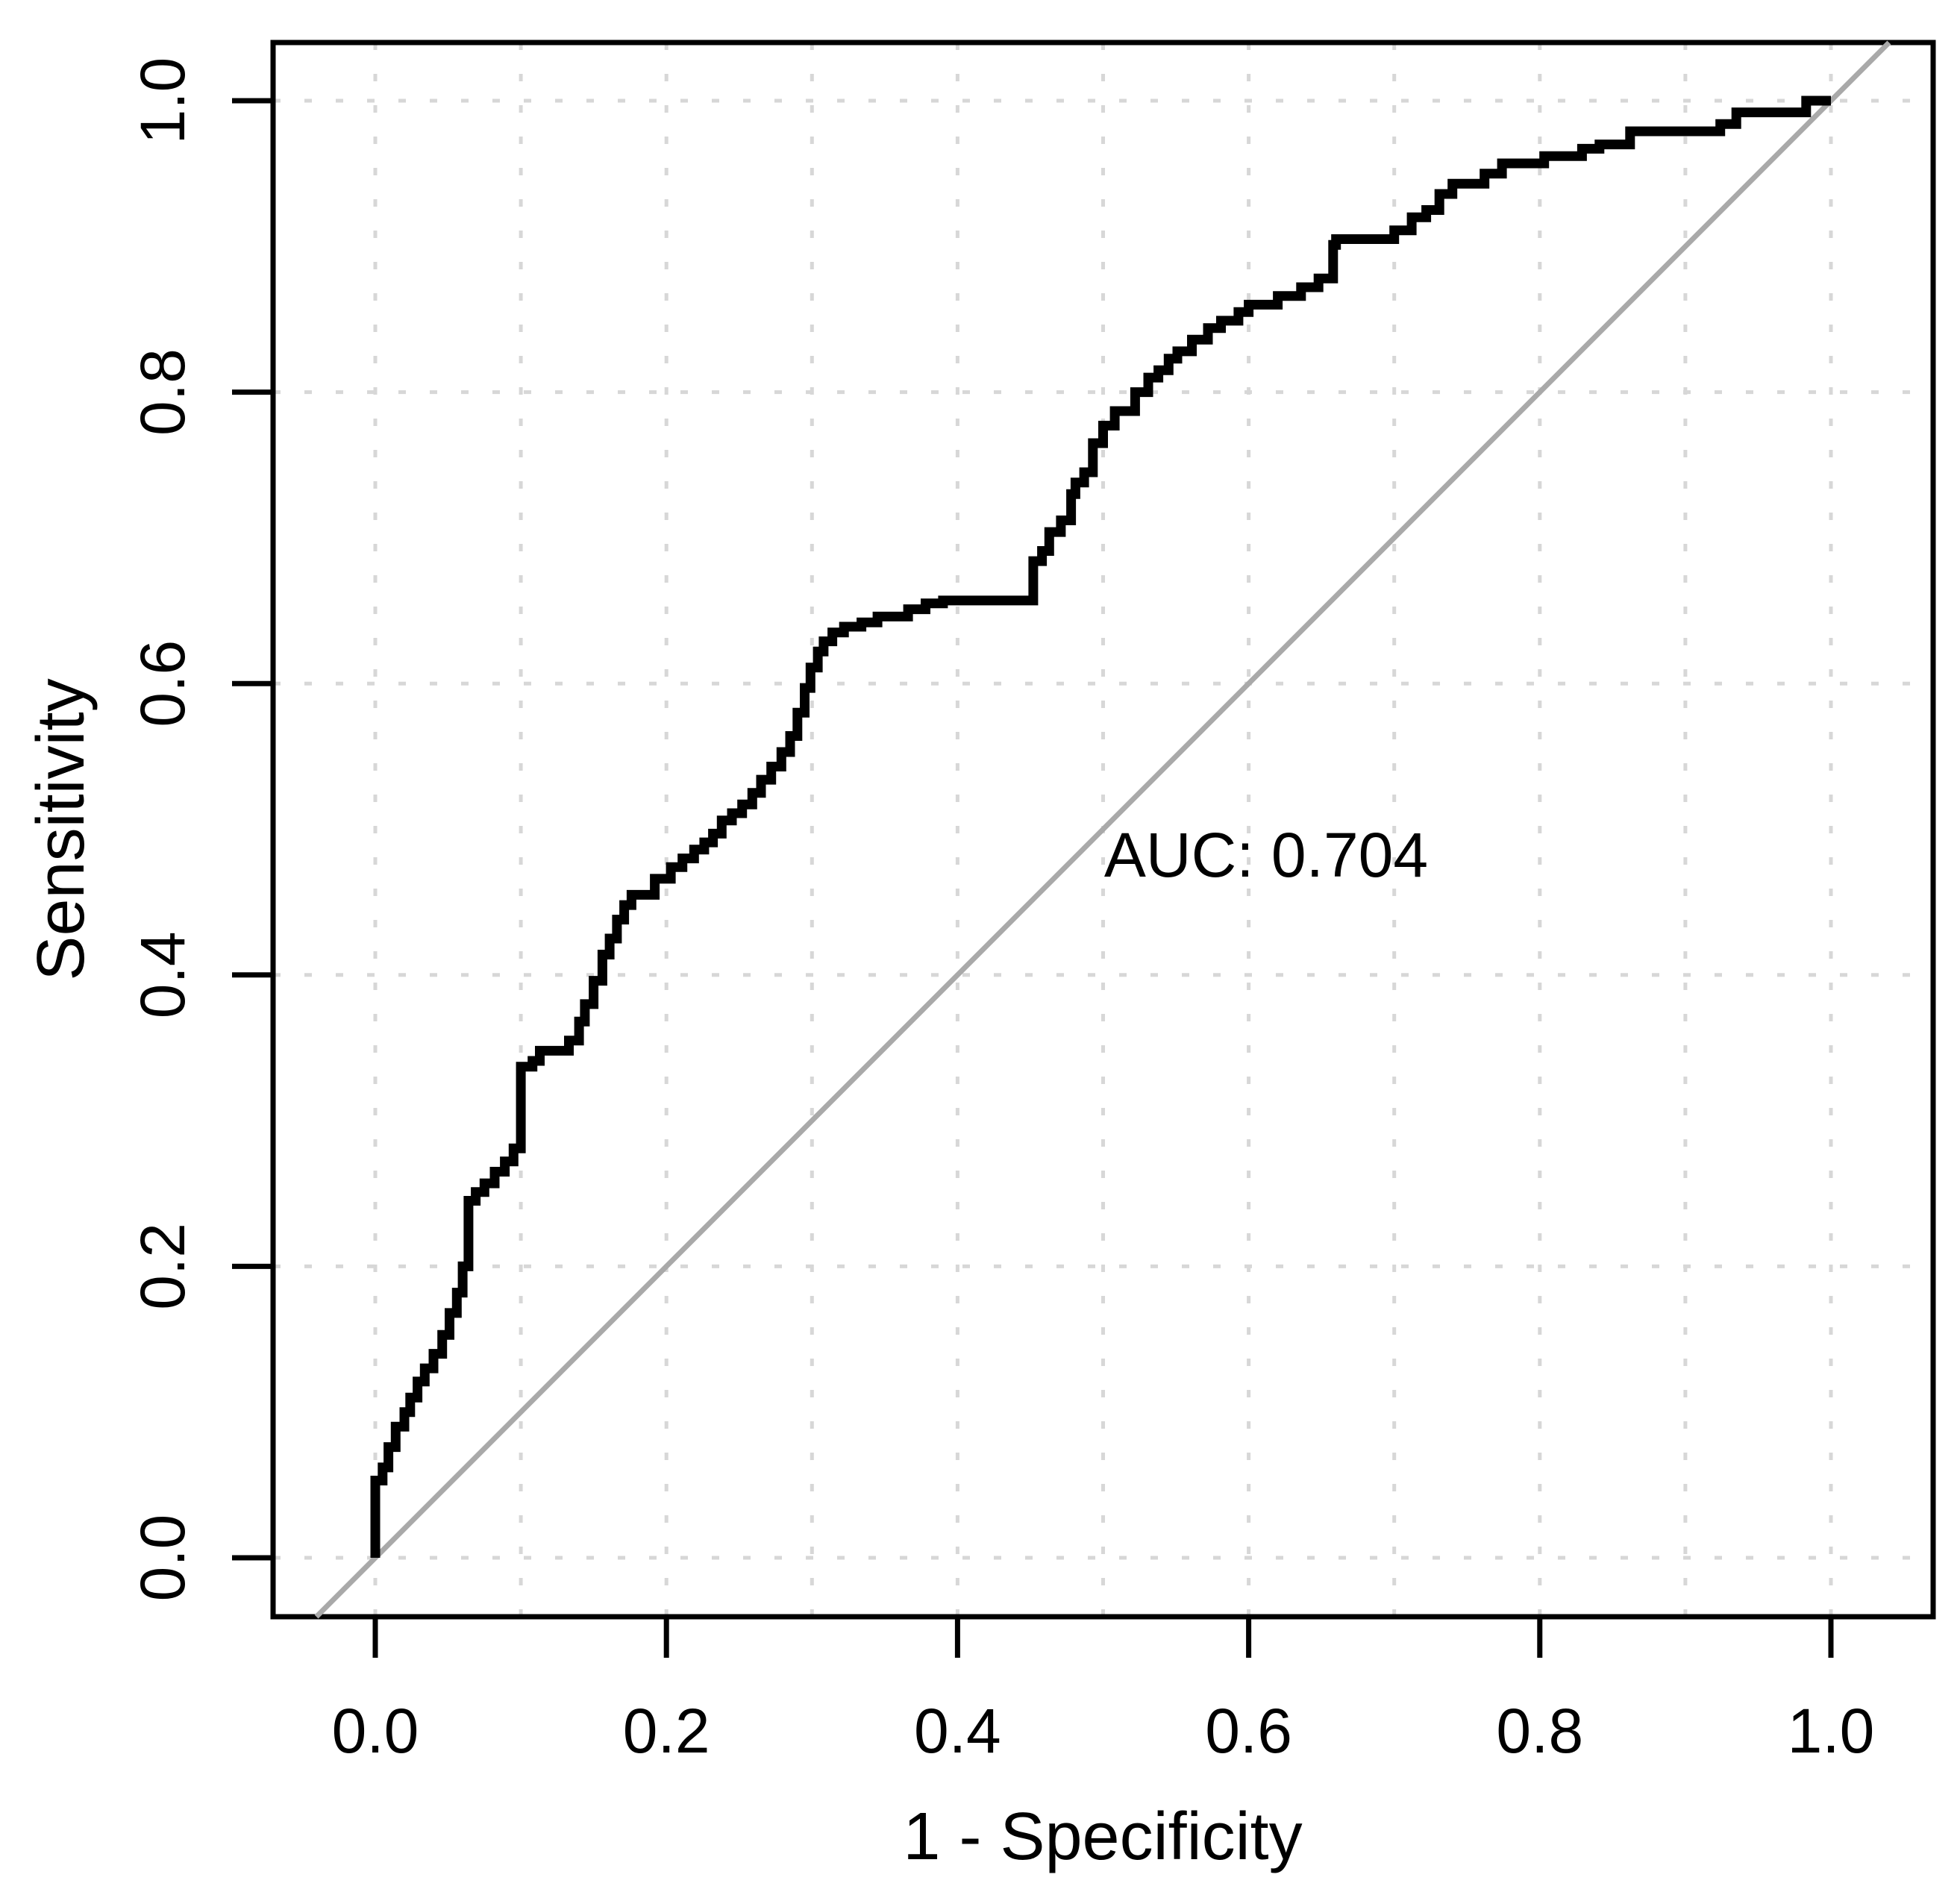  What do you see at coordinates (163, 392) in the screenshot?
I see `y-tick-label: 0.8` at bounding box center [163, 392].